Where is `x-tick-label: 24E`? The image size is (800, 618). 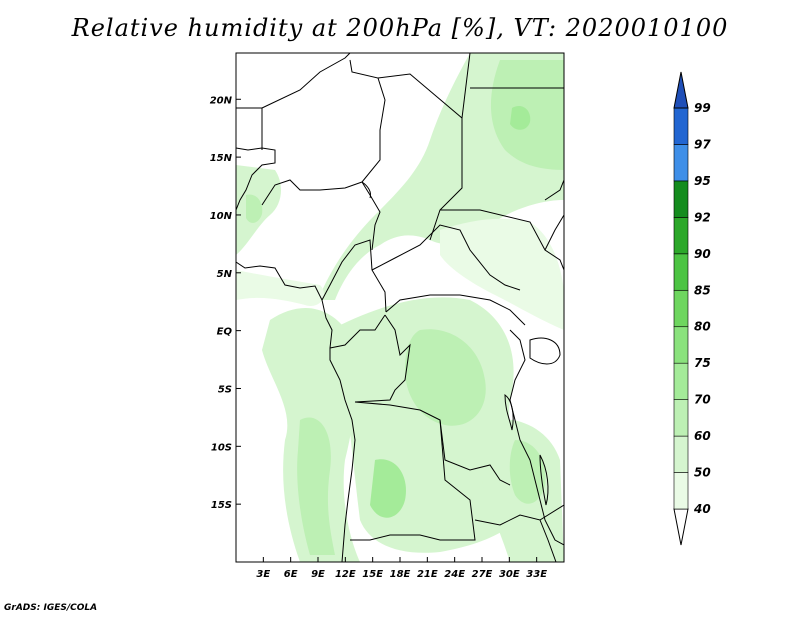 x-tick-label: 24E is located at coordinates (454, 574).